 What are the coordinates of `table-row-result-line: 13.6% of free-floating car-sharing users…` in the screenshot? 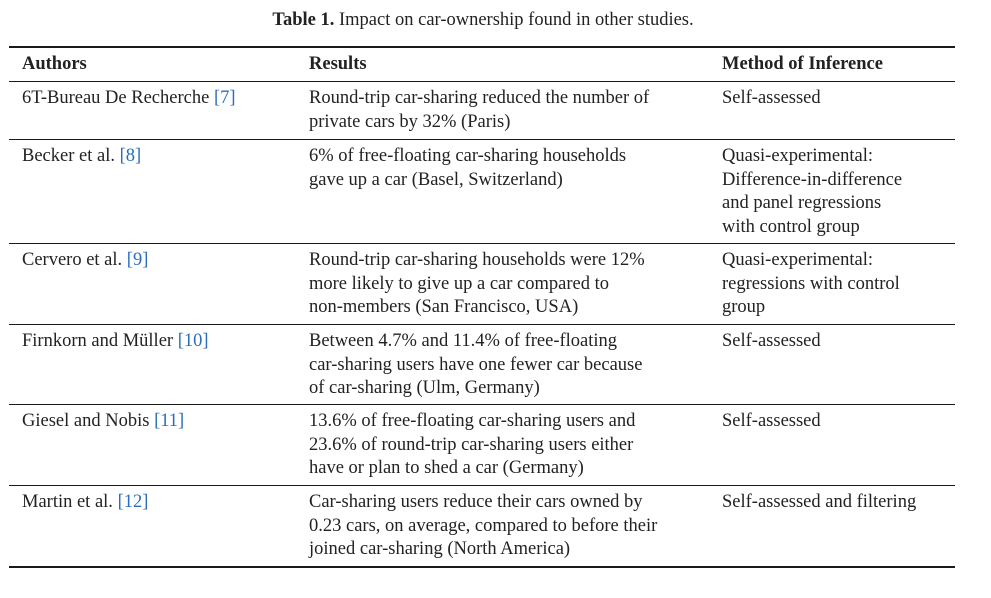 It's located at (472, 421).